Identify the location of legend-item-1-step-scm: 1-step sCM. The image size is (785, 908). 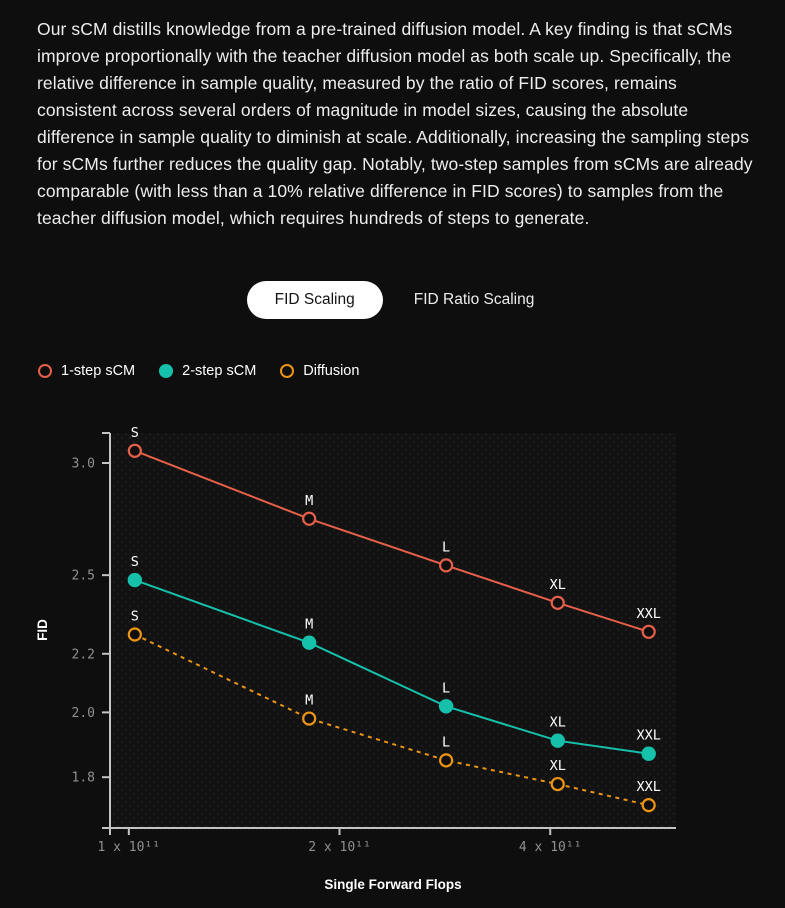
(86, 371).